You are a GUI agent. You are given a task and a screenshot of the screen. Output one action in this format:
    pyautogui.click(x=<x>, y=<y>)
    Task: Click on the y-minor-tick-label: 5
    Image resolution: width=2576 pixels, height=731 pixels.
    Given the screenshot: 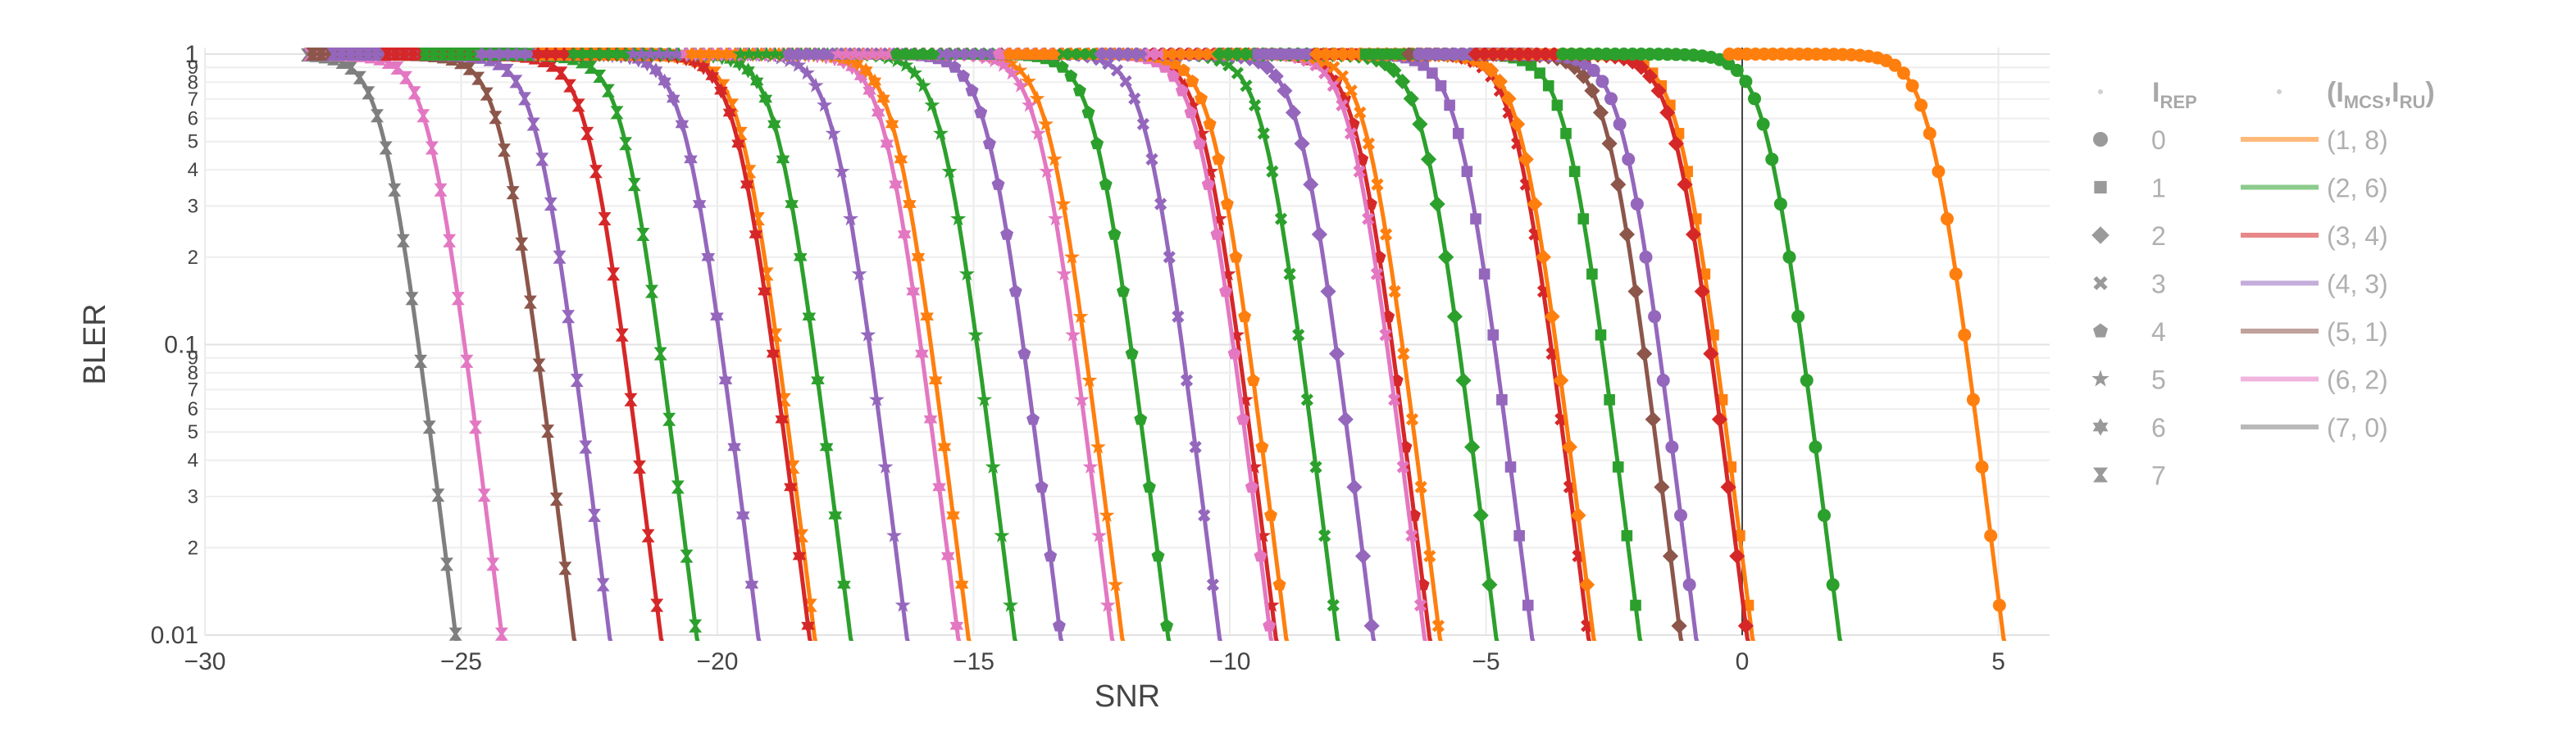 What is the action you would take?
    pyautogui.click(x=193, y=432)
    